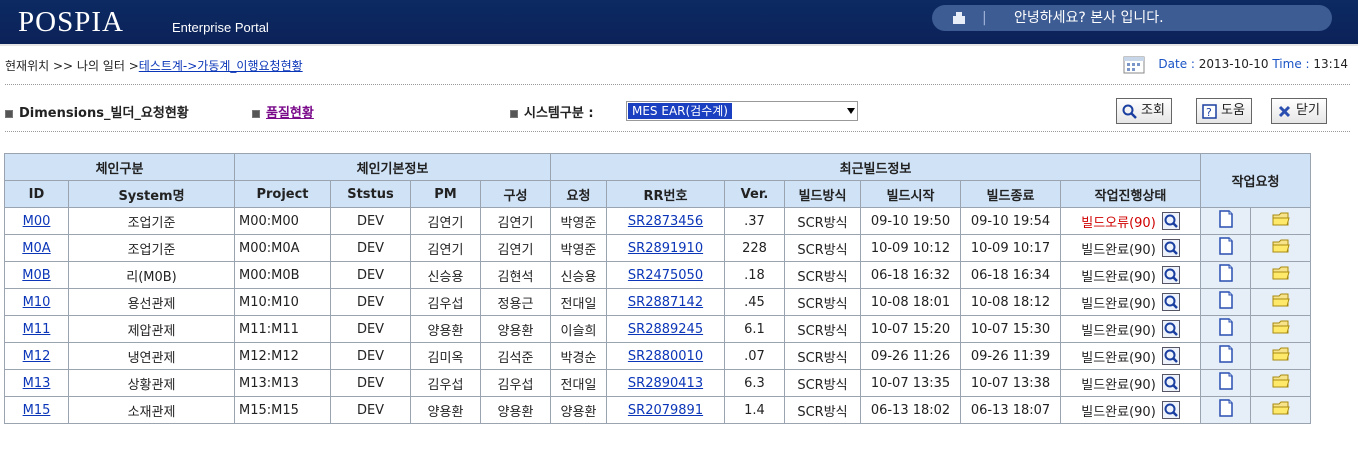  Describe the element at coordinates (1010, 275) in the screenshot. I see `cell-build-end: 06-18 16:34` at that location.